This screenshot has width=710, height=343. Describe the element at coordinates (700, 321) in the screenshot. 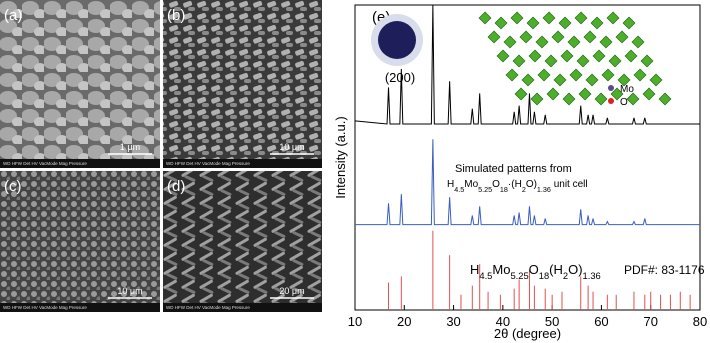

I see `x-tick-label: 80` at that location.